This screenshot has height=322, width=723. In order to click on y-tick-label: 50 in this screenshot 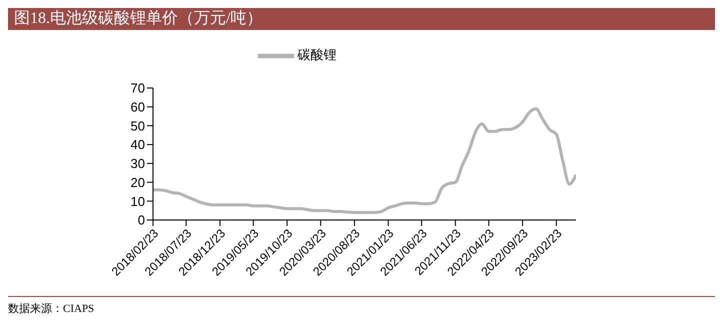, I will do `click(137, 126)`.